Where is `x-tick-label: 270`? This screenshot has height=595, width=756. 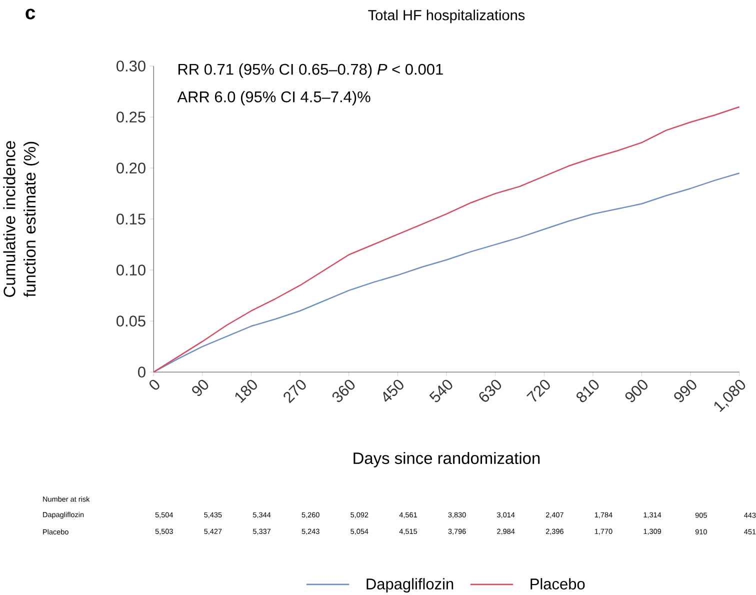 x-tick-label: 270 is located at coordinates (295, 392).